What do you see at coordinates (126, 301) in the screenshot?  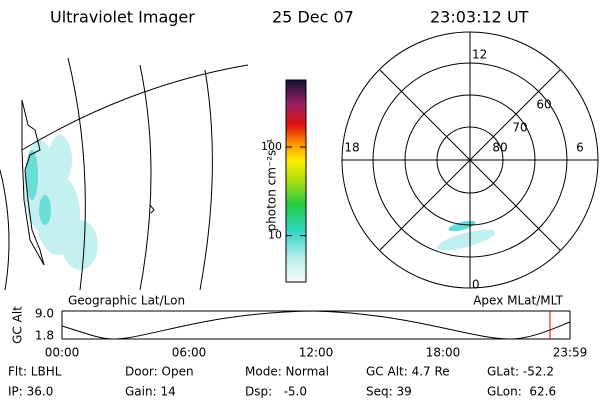 I see `left-label: Geographic Lat/Lon` at bounding box center [126, 301].